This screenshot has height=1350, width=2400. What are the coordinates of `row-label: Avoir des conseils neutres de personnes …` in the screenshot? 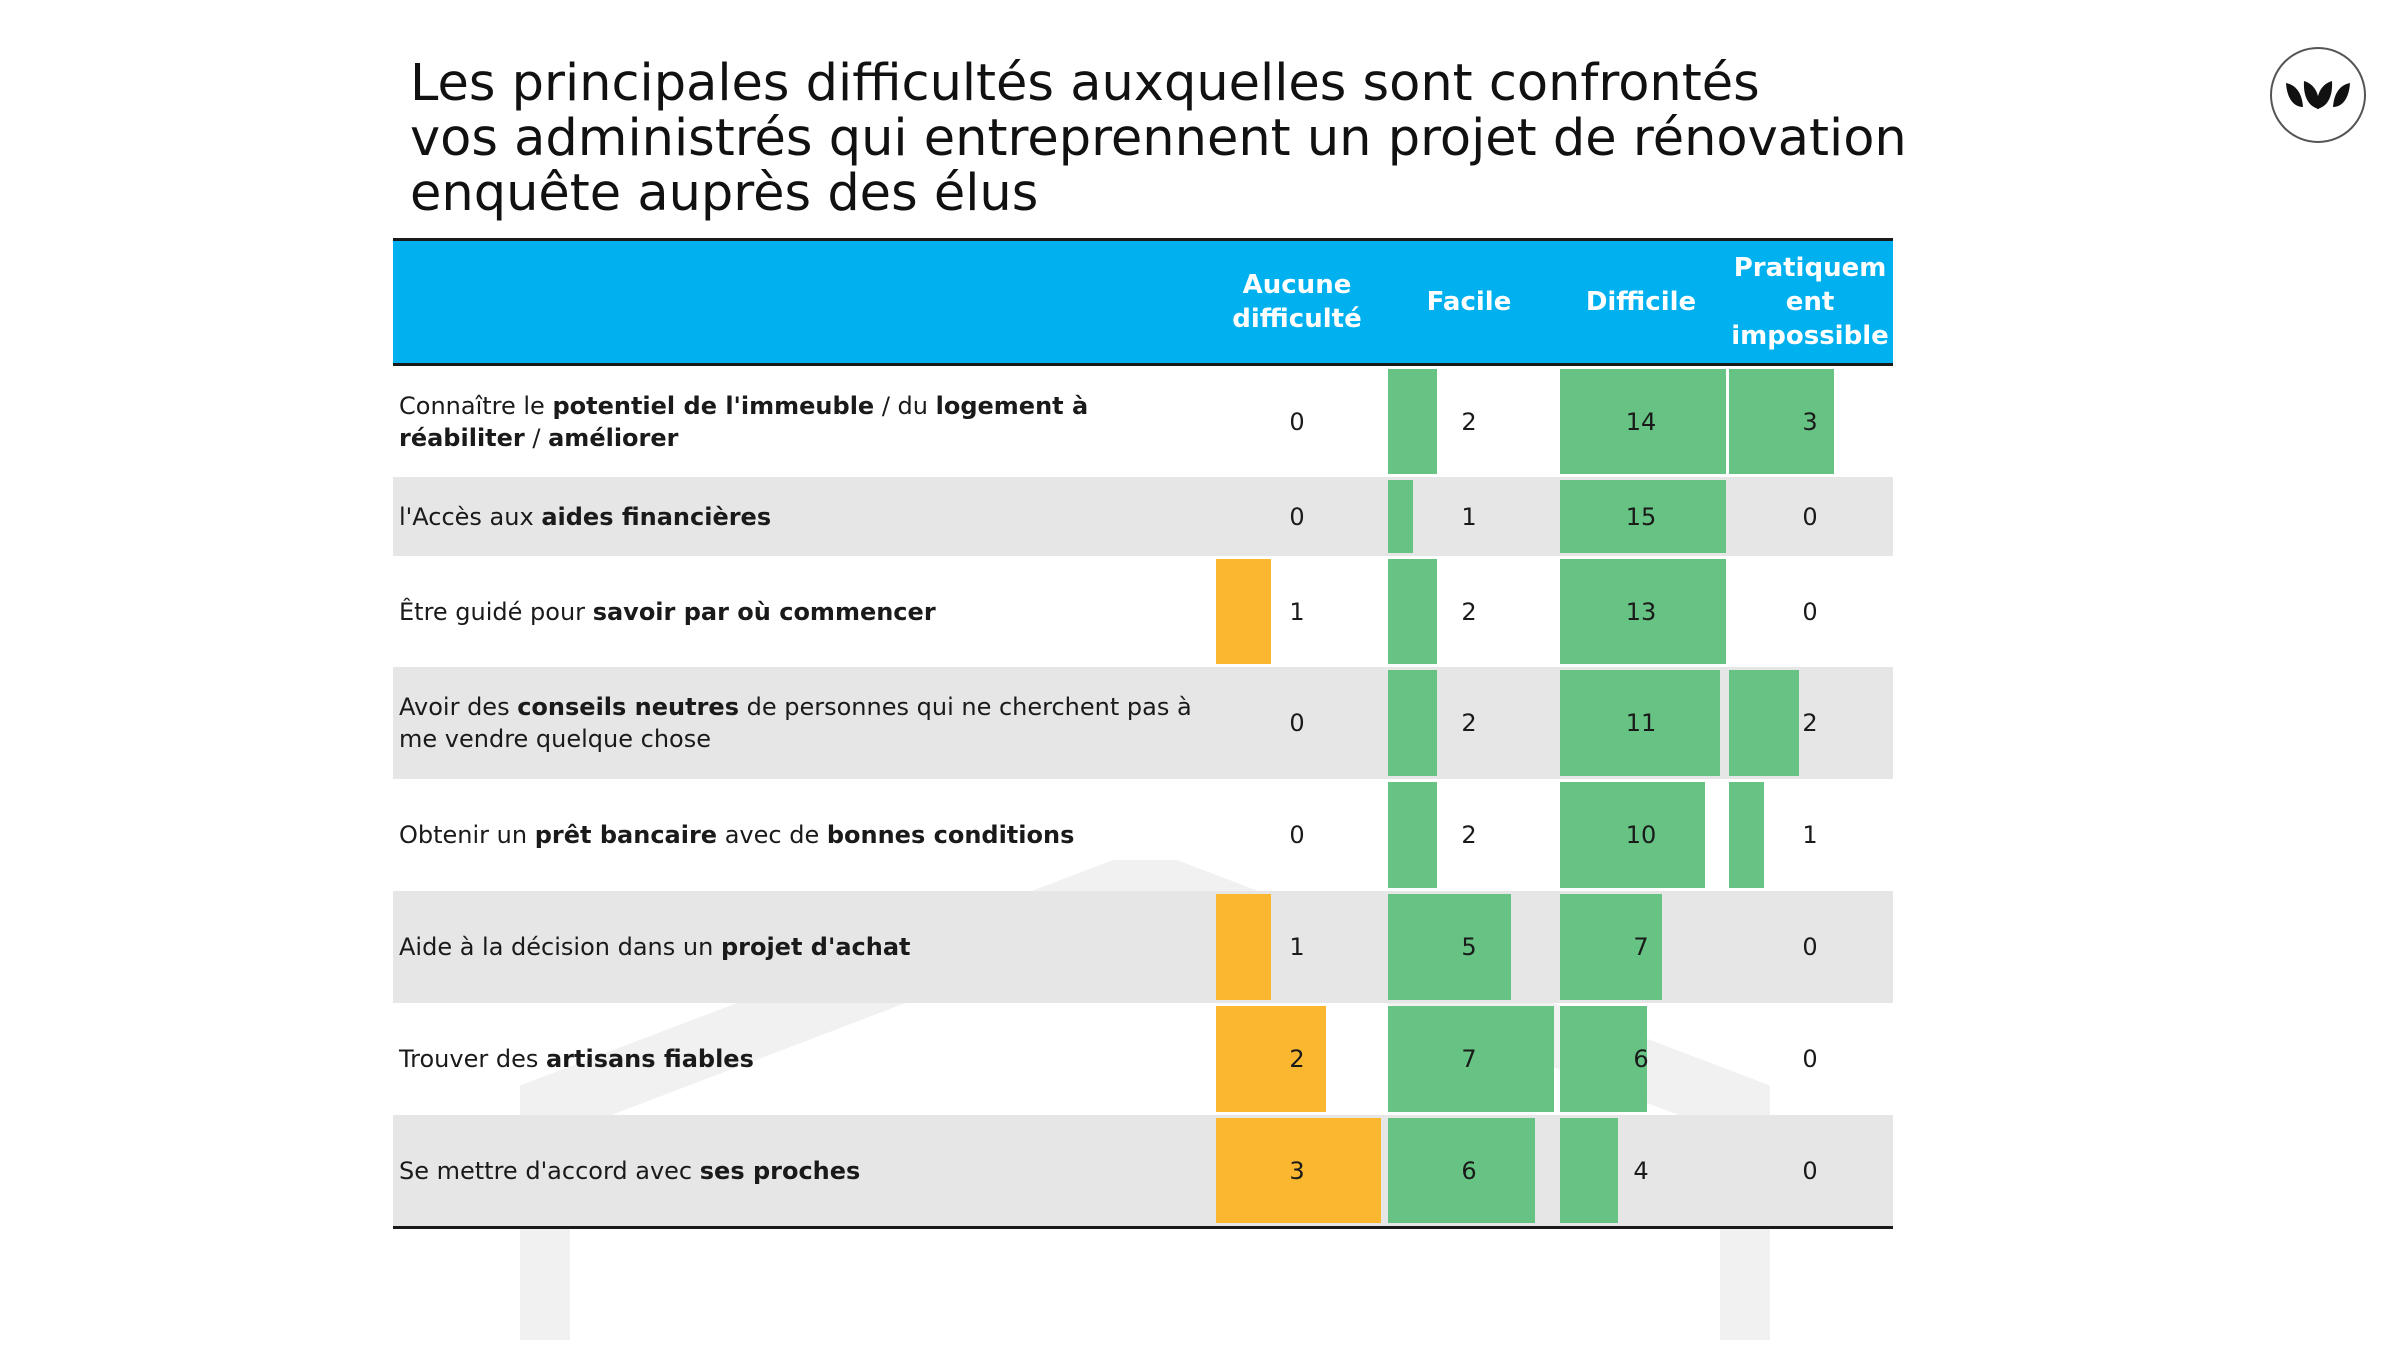 It's located at (799, 723).